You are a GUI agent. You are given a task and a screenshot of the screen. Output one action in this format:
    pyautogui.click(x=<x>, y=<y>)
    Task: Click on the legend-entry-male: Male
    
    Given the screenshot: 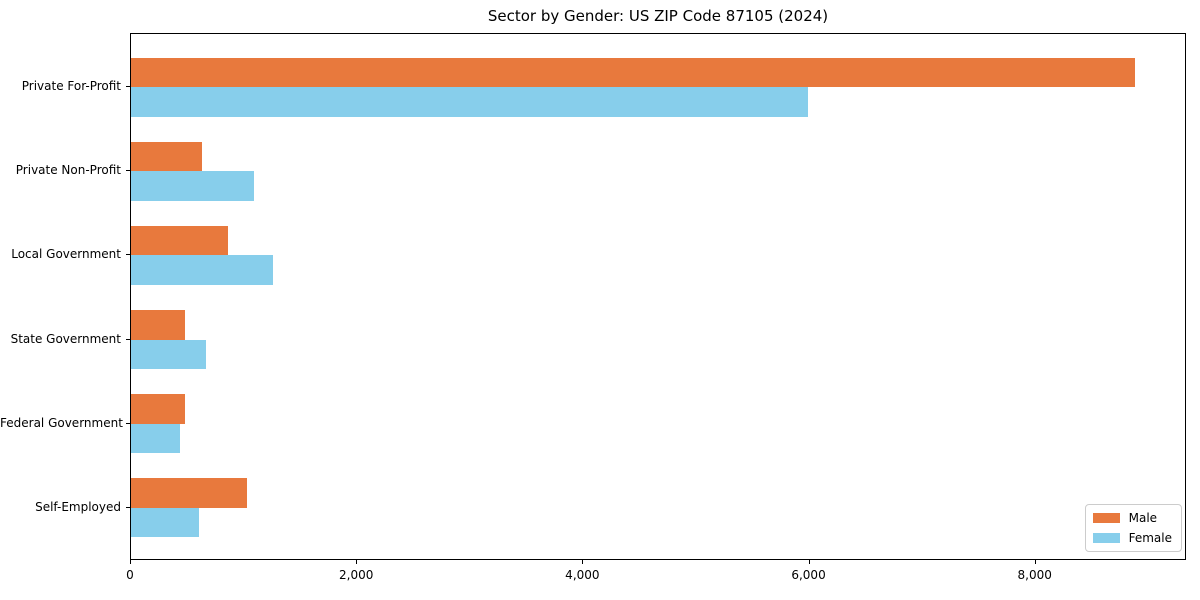 What is the action you would take?
    pyautogui.click(x=1132, y=518)
    